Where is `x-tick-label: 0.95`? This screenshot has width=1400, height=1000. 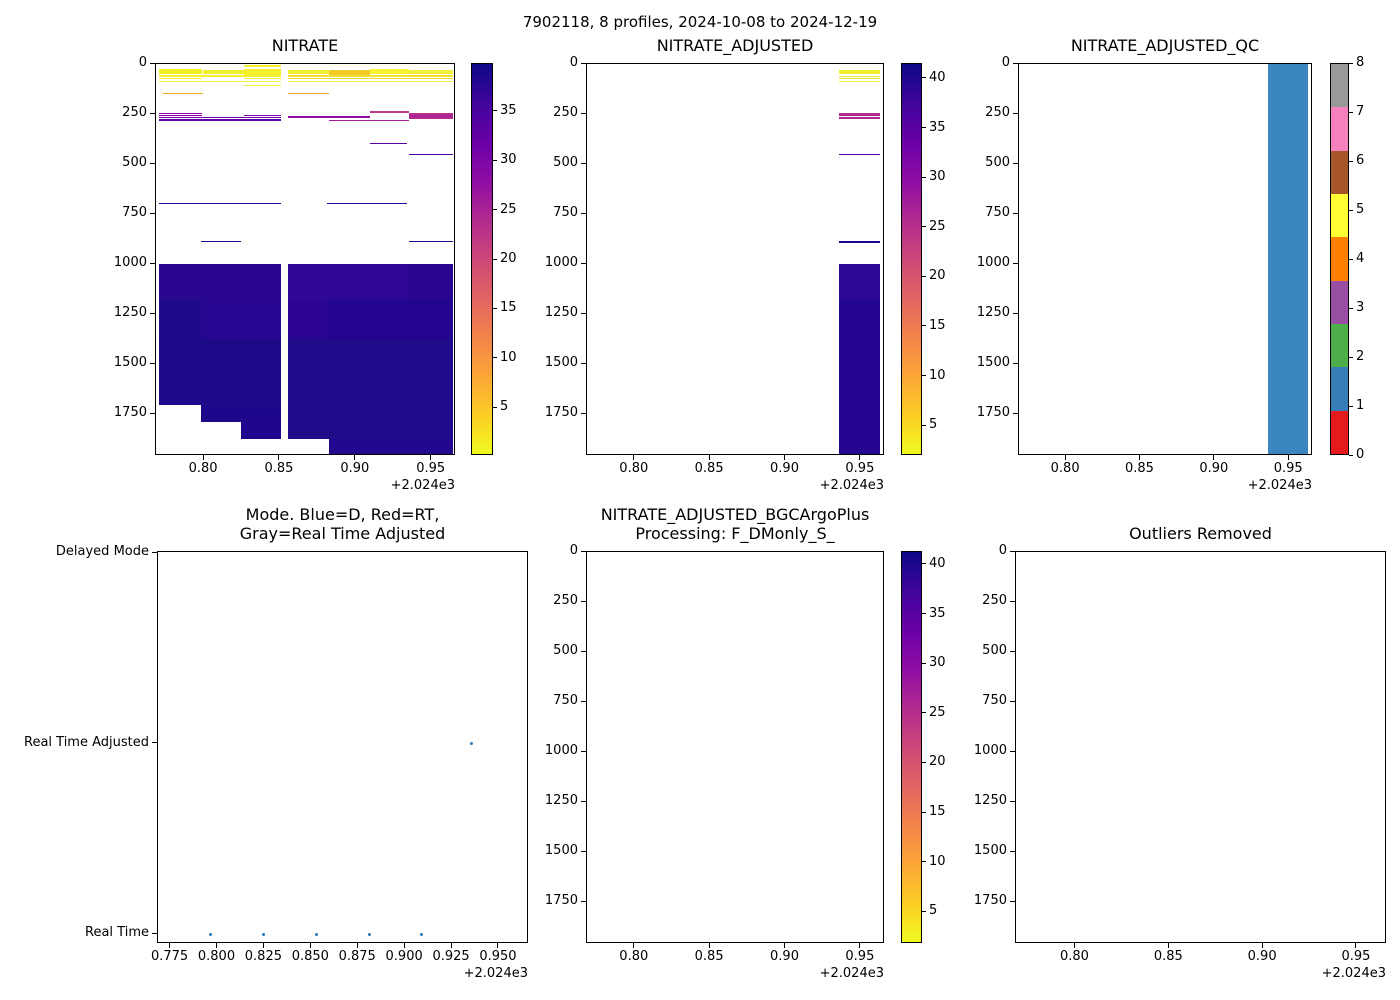 x-tick-label: 0.95 is located at coordinates (1356, 956).